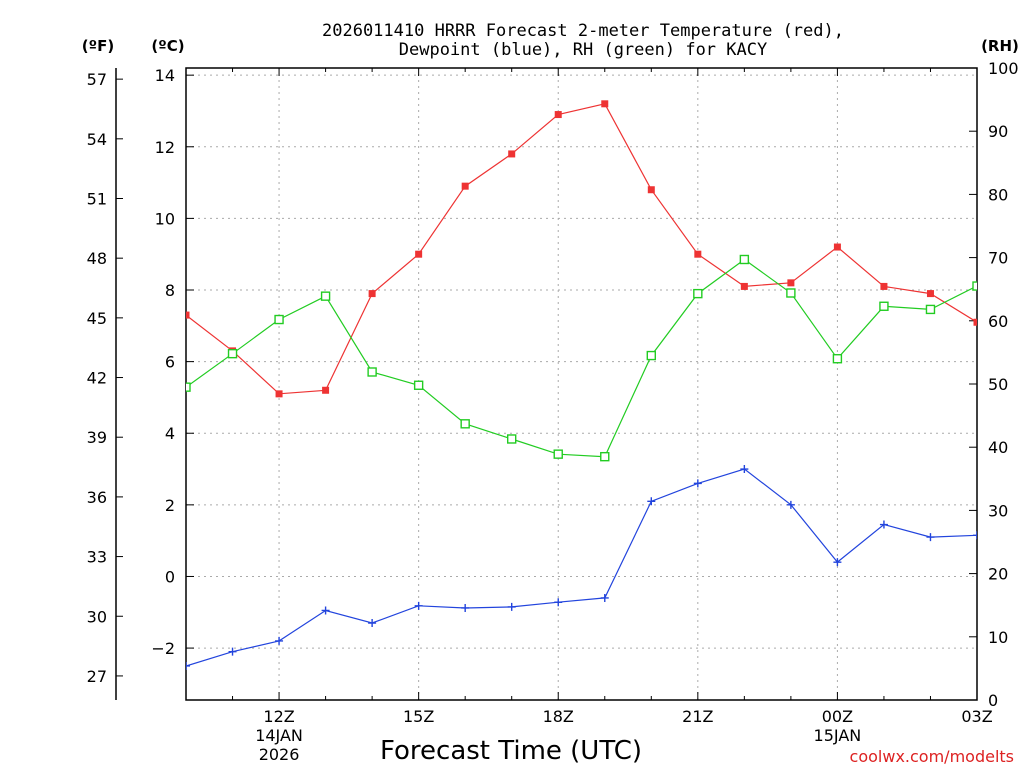 This screenshot has width=1024, height=768. Describe the element at coordinates (558, 716) in the screenshot. I see `x-tick-label: 18Z` at that location.